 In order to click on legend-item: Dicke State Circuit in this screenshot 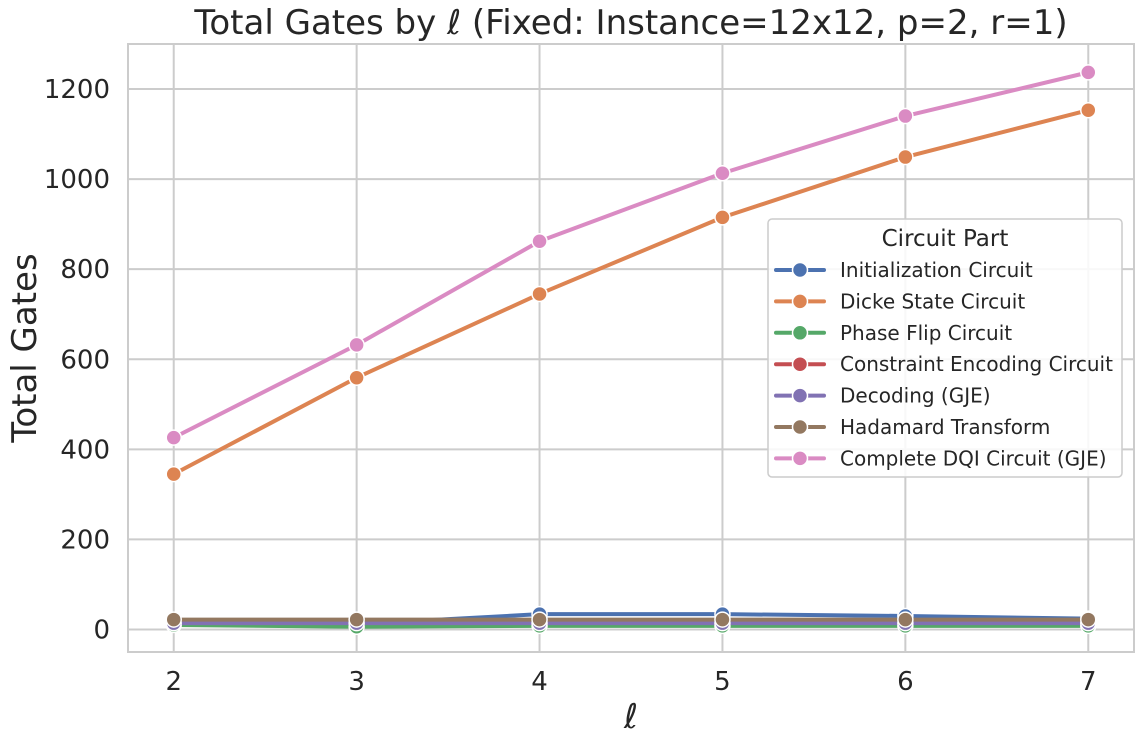, I will do `click(899, 301)`.